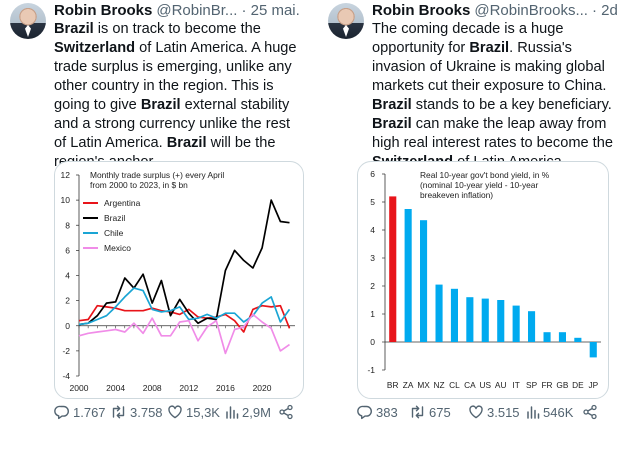 Image resolution: width=640 pixels, height=451 pixels. I want to click on x-tick-label: US, so click(486, 385).